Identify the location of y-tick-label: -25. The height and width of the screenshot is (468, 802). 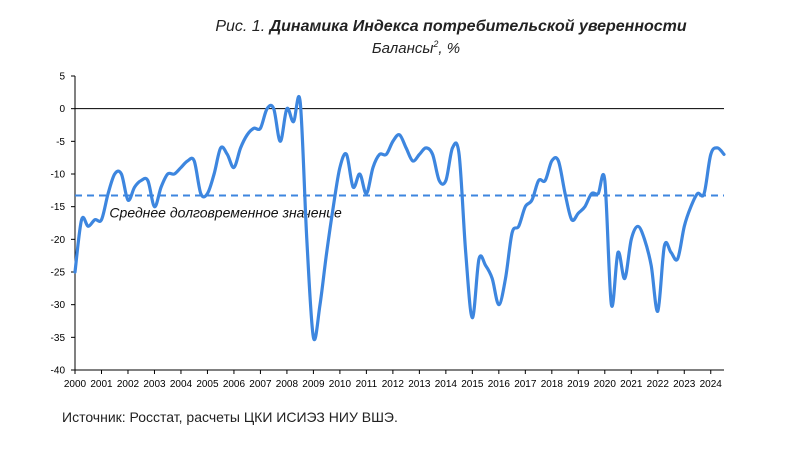
(58, 273).